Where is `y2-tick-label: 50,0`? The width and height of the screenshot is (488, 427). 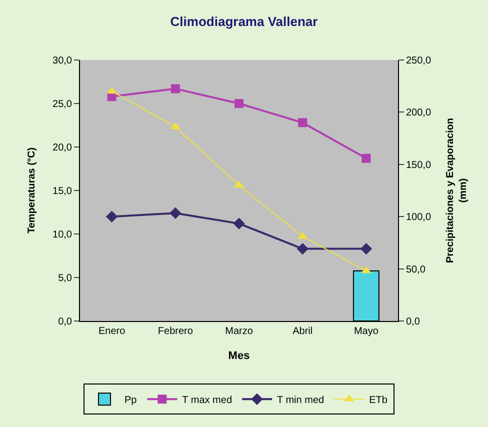 y2-tick-label: 50,0 is located at coordinates (416, 270).